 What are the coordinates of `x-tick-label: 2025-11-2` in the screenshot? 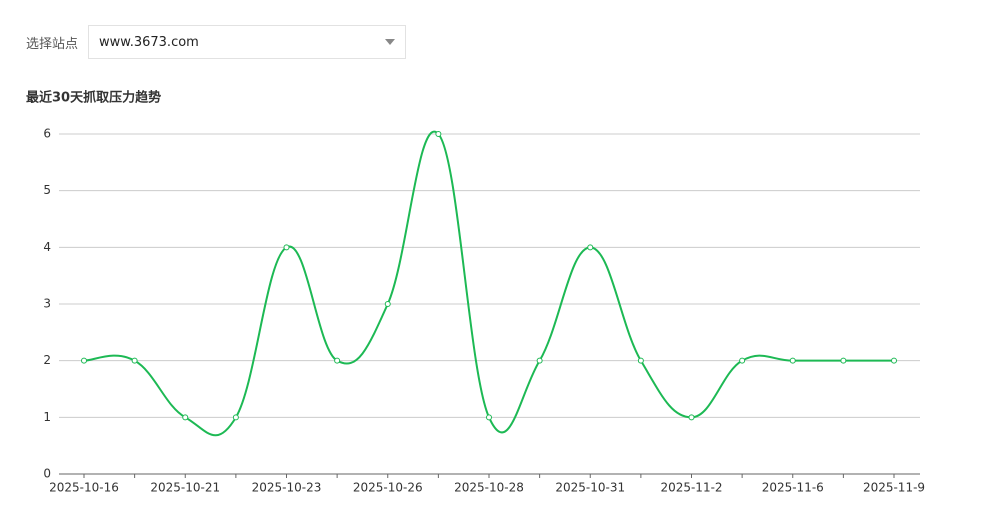 It's located at (691, 488).